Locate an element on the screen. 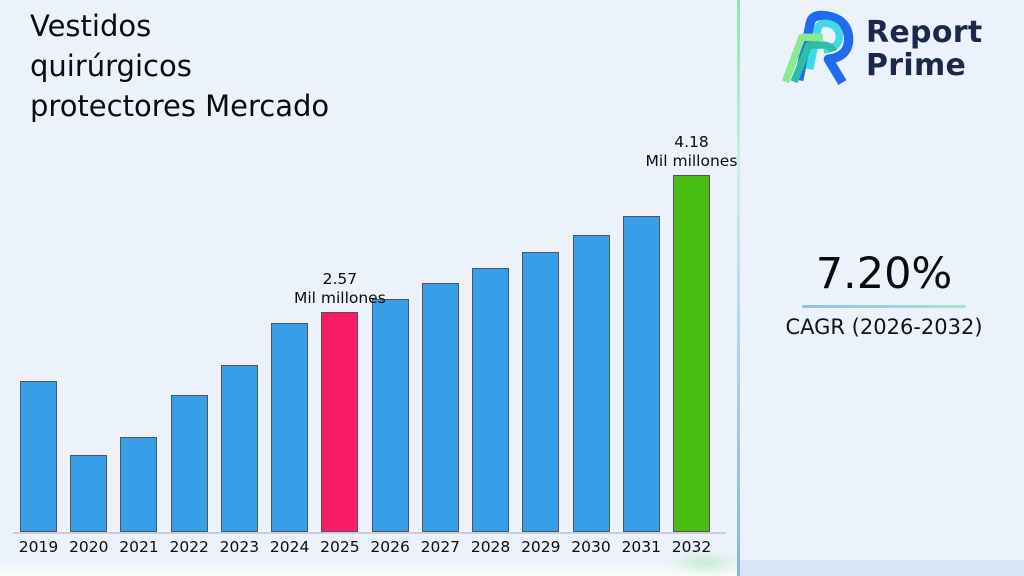  bar-2032 is located at coordinates (691, 353).